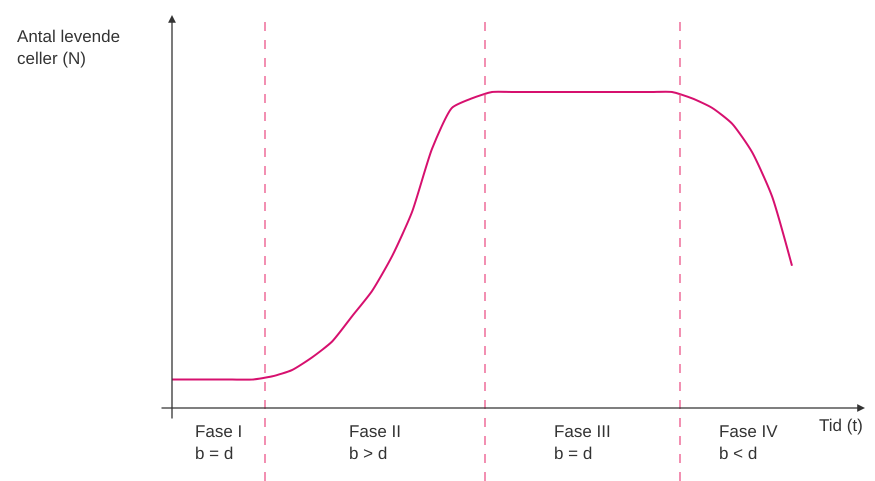 This screenshot has width=875, height=481. I want to click on x-axis-title: Tid (t), so click(841, 425).